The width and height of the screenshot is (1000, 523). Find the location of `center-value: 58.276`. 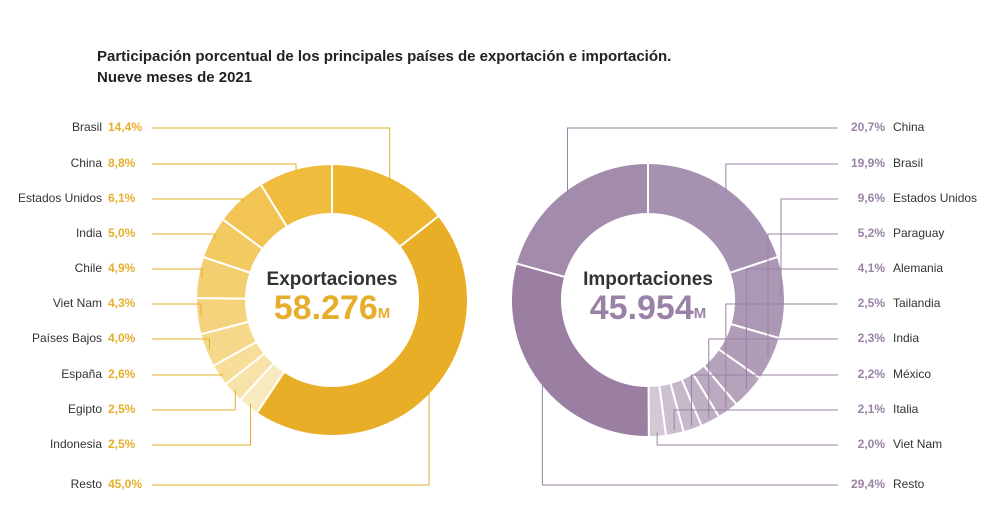

center-value: 58.276 is located at coordinates (326, 308).